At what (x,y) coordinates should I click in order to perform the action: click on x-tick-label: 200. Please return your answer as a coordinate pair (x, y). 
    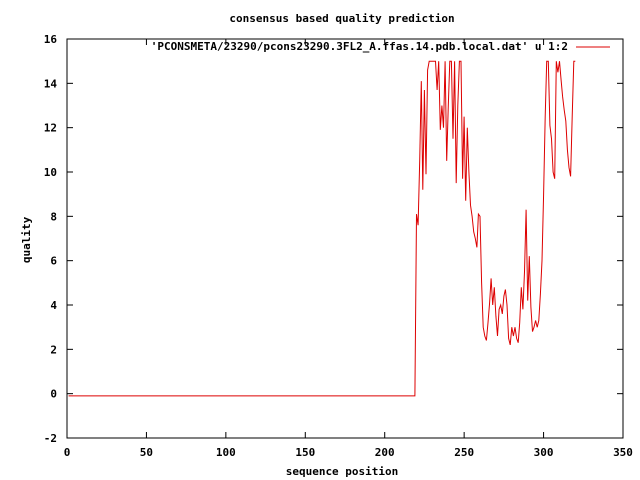
    Looking at the image, I should click on (385, 452).